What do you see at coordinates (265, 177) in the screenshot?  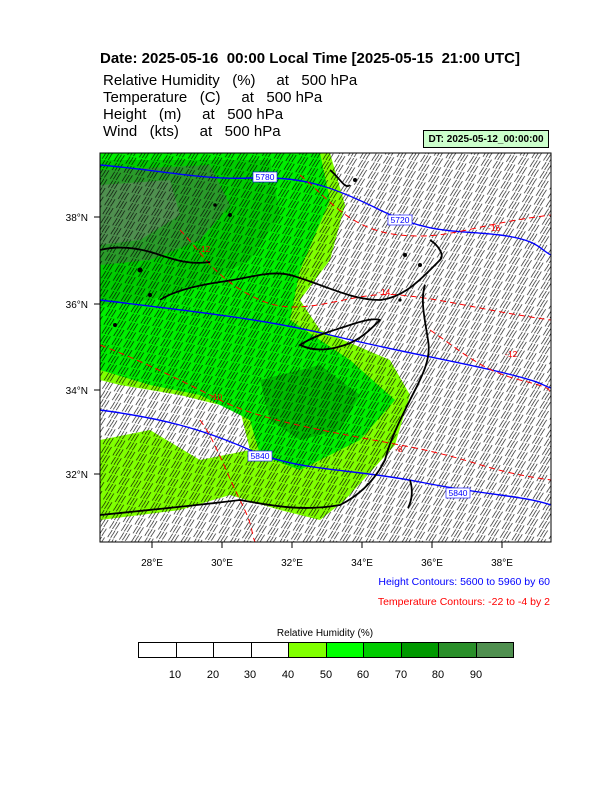 I see `height-label: 5780` at bounding box center [265, 177].